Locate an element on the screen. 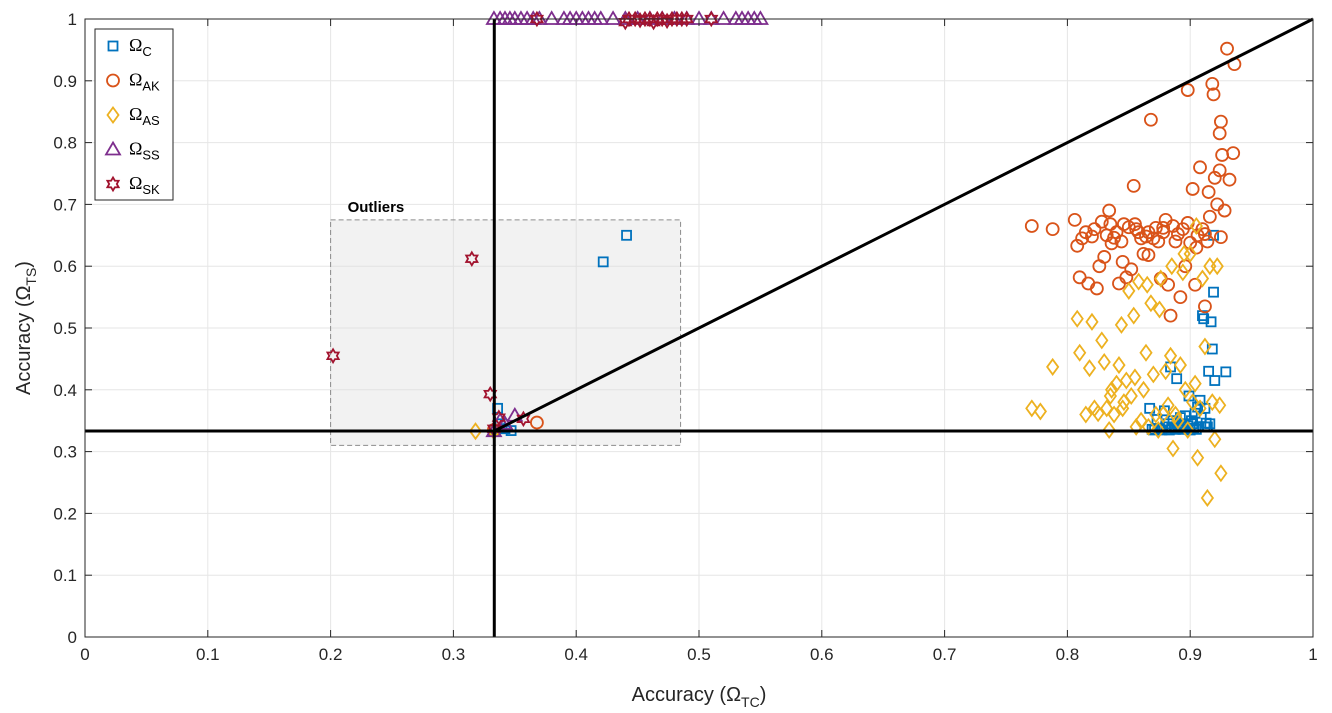 Image resolution: width=1332 pixels, height=713 pixels. y-tick-label: 0.5 is located at coordinates (65, 328).